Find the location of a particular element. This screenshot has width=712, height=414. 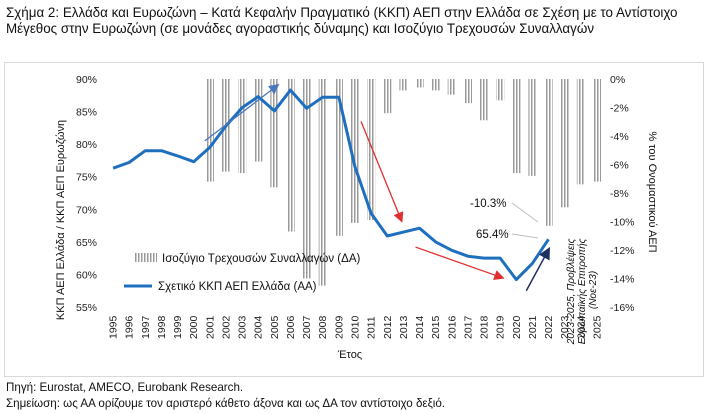

right-tick-label: -16% is located at coordinates (622, 308).